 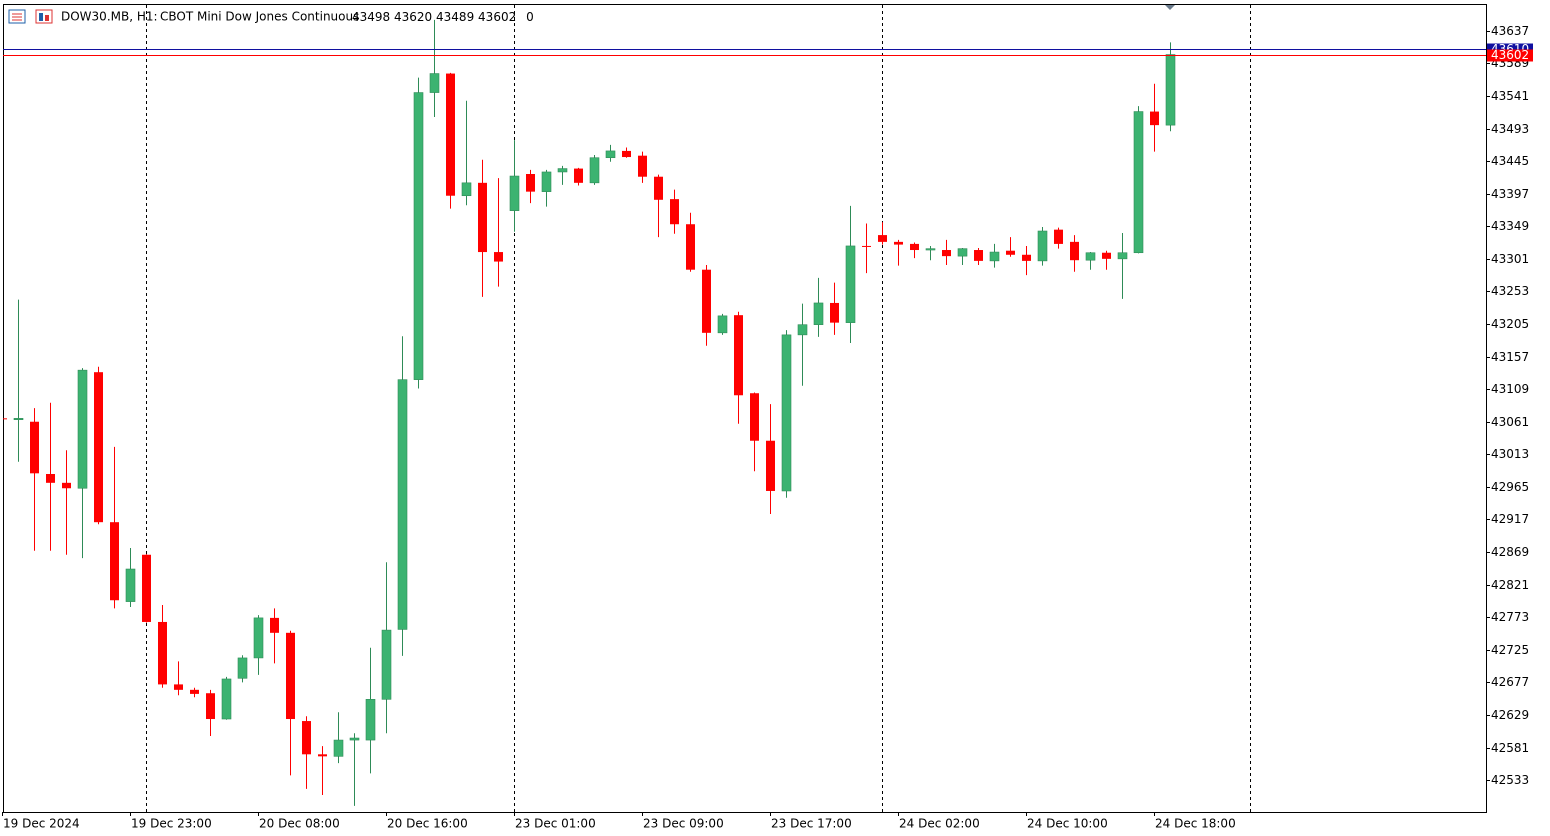 What do you see at coordinates (109, 17) in the screenshot?
I see `chart-title: DOW30.MB, H1:` at bounding box center [109, 17].